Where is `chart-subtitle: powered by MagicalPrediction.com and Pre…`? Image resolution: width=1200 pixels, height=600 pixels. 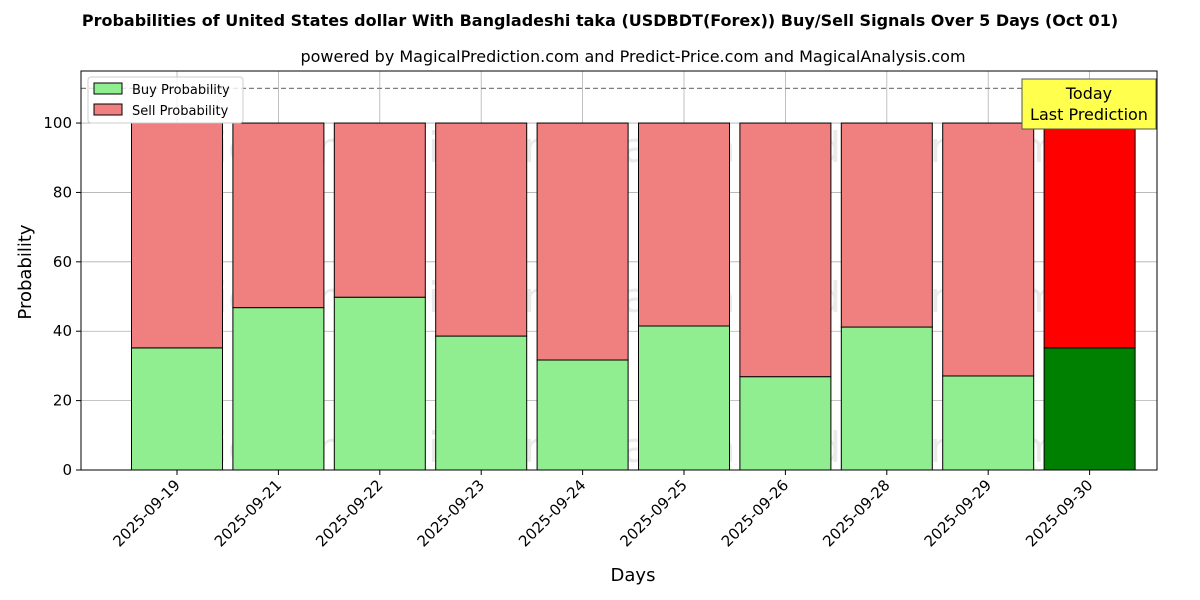 chart-subtitle: powered by MagicalPrediction.com and Pre… is located at coordinates (632, 56).